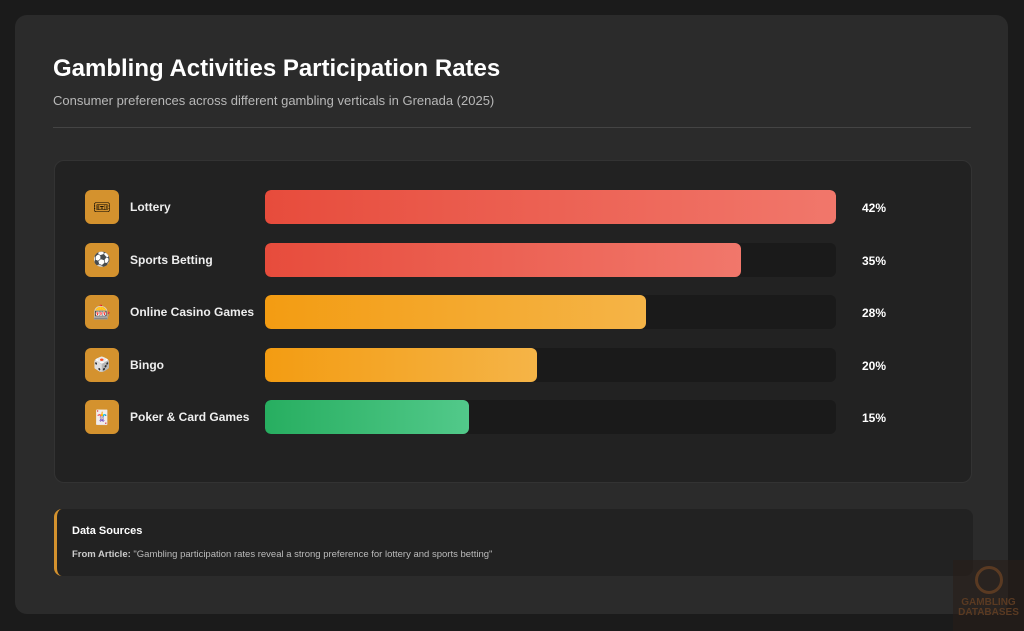 This screenshot has height=631, width=1024. Describe the element at coordinates (277, 68) in the screenshot. I see `page-title: Gambling Activities Participation Rates` at that location.